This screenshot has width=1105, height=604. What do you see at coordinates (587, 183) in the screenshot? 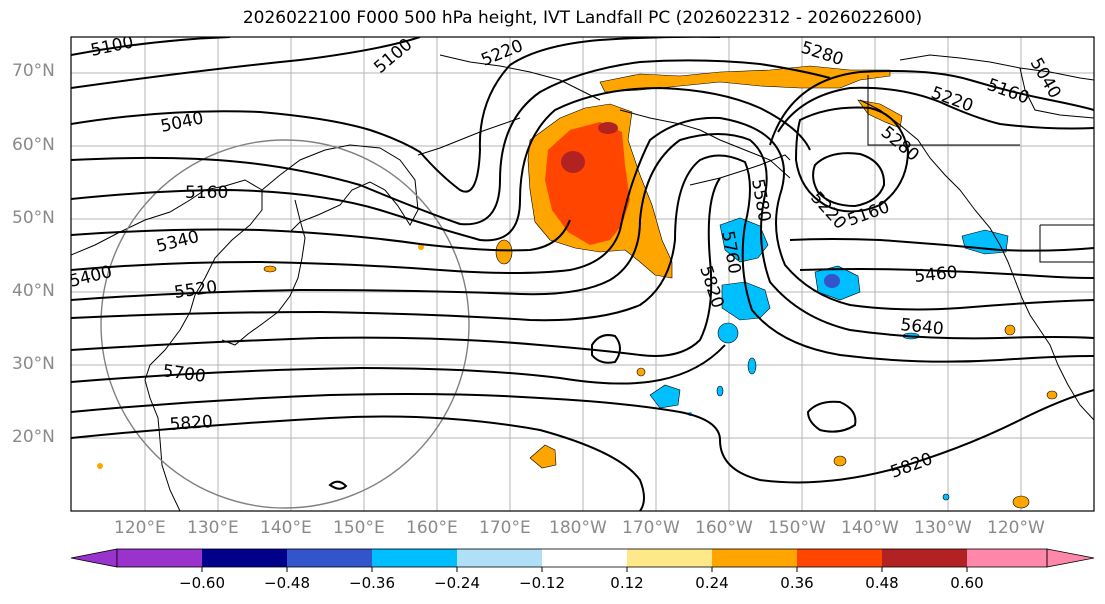
I see `ivt-positive-core` at bounding box center [587, 183].